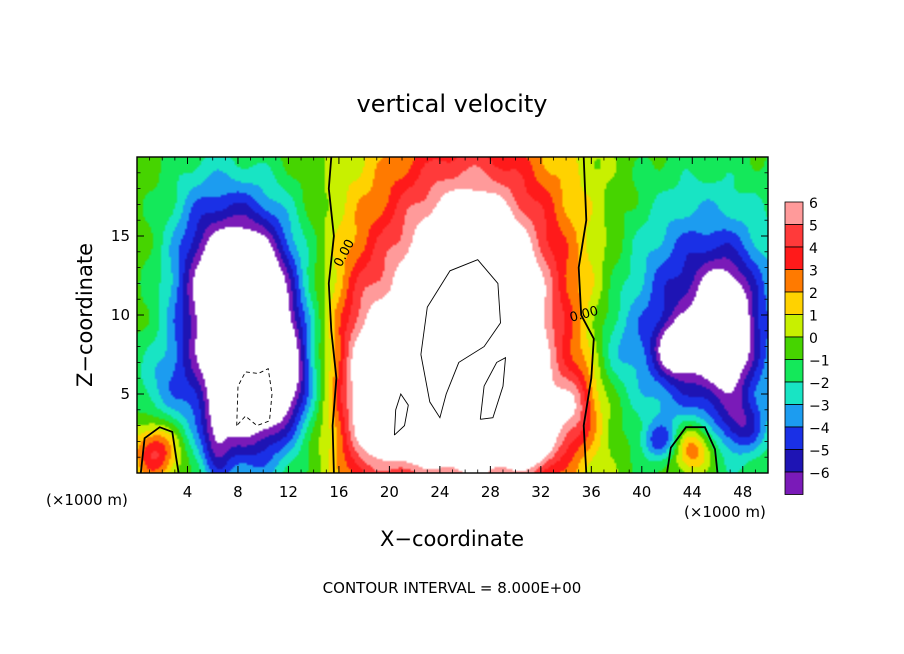 The height and width of the screenshot is (654, 904). Describe the element at coordinates (807, 345) in the screenshot. I see `colorbar: 6 5 4 3 2 1 0 −1 −2 −3 −4 −5 −6` at that location.